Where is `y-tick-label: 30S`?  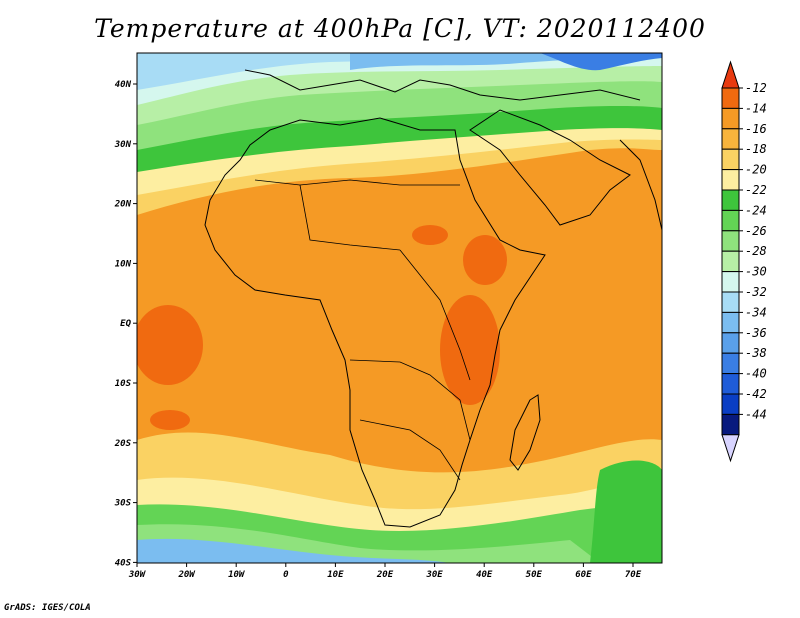 y-tick-label: 30S is located at coordinates (123, 504).